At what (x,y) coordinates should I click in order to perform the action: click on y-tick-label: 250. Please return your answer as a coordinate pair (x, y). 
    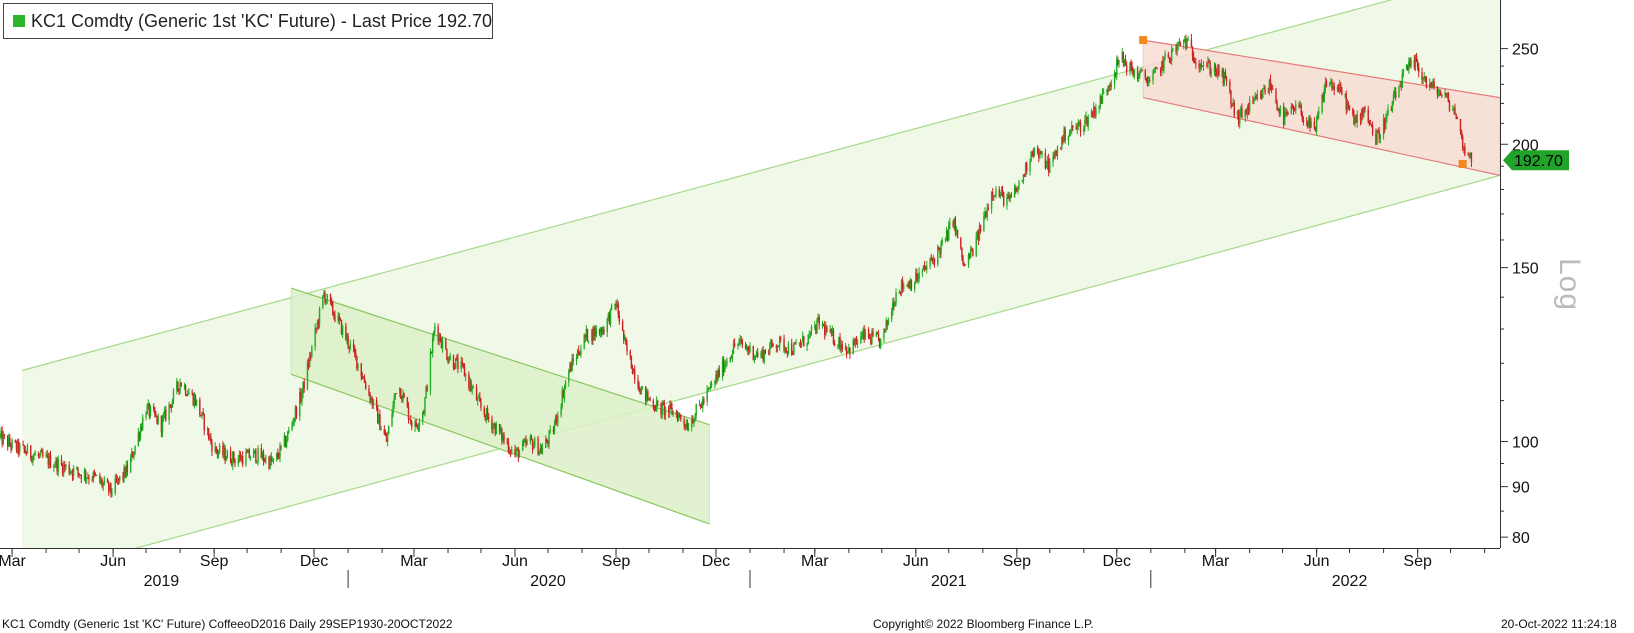
    Looking at the image, I should click on (1525, 50).